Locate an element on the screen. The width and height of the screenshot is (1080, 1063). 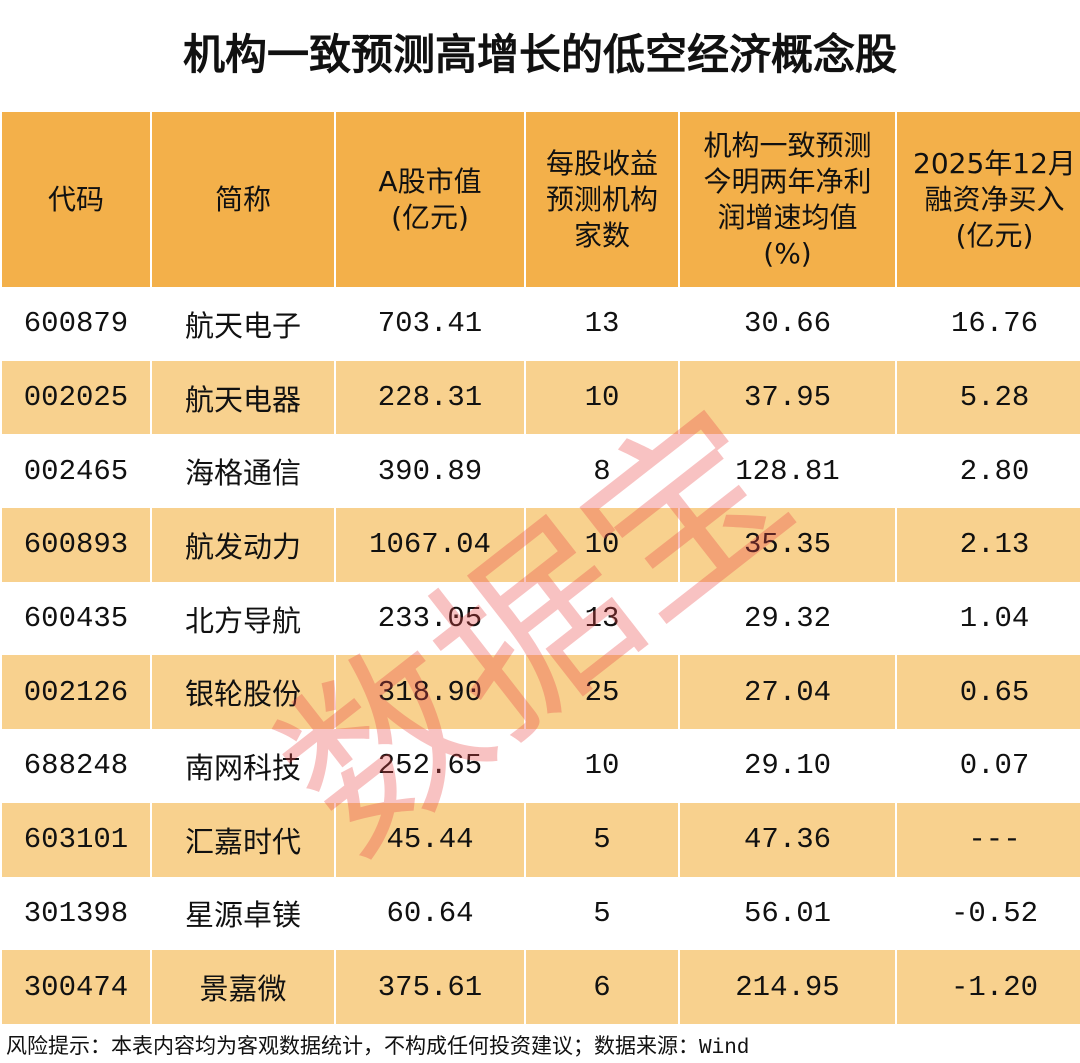
table-row: 600879 航天电子 703.41 13 30.66 16.76 is located at coordinates (540, 324).